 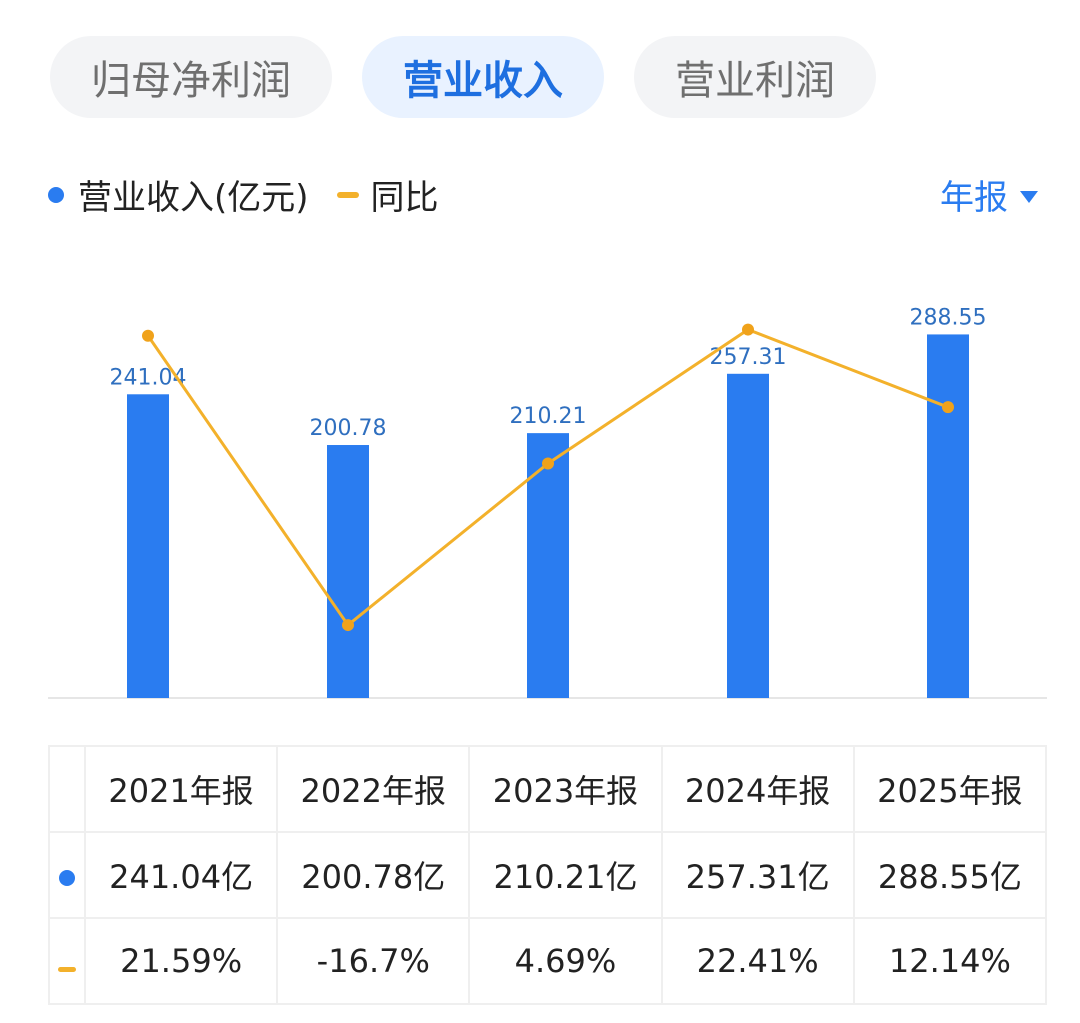 What do you see at coordinates (56, 194) in the screenshot?
I see `revenue-legend-dot-icon` at bounding box center [56, 194].